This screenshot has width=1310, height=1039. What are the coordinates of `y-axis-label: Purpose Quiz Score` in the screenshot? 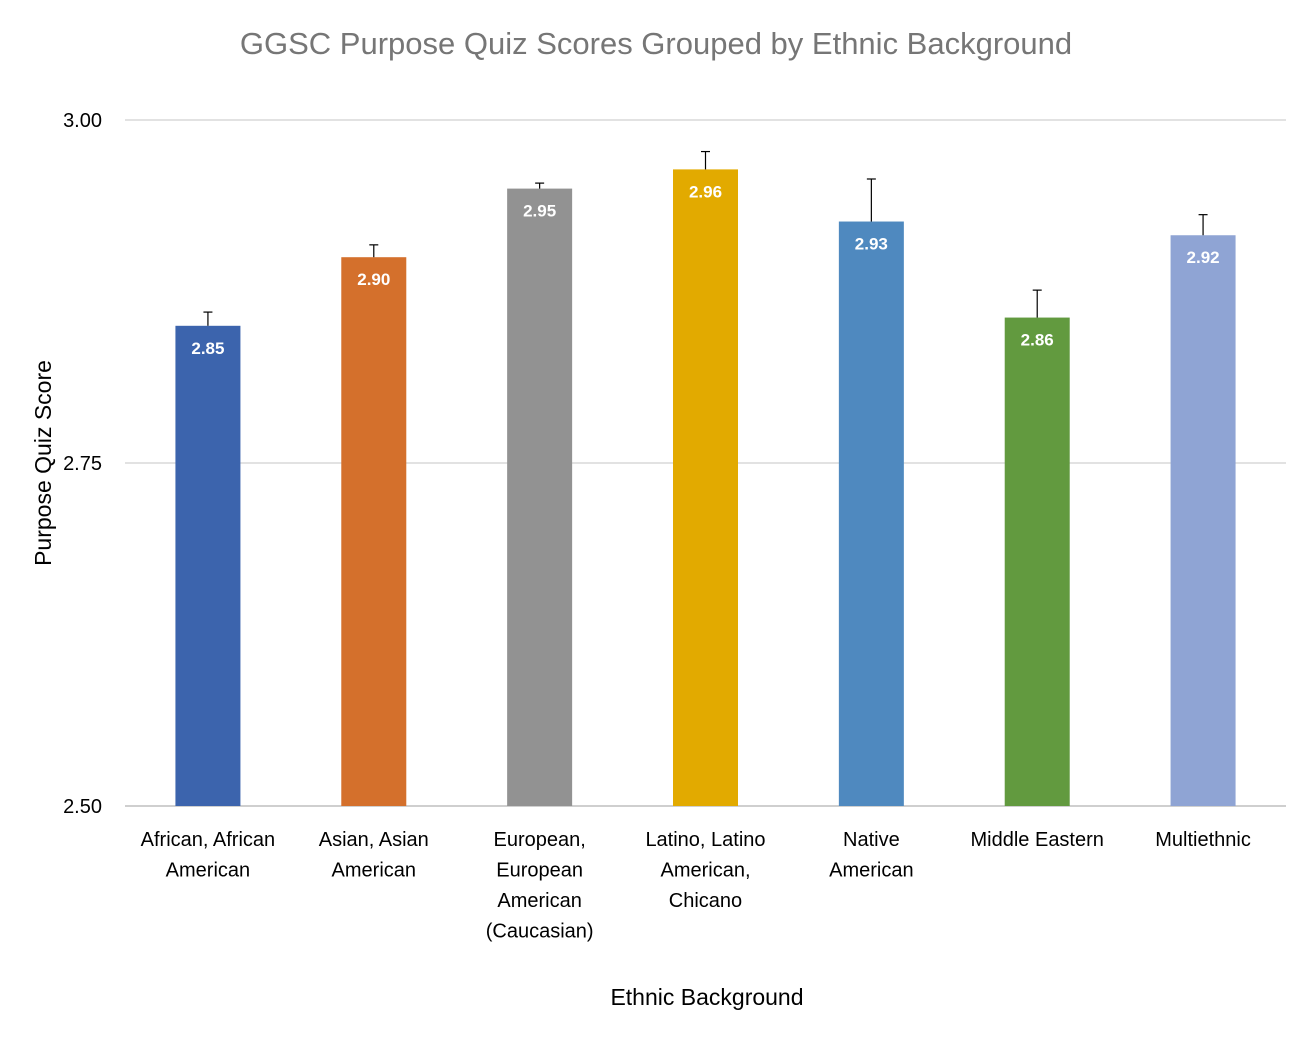 It's located at (43, 463).